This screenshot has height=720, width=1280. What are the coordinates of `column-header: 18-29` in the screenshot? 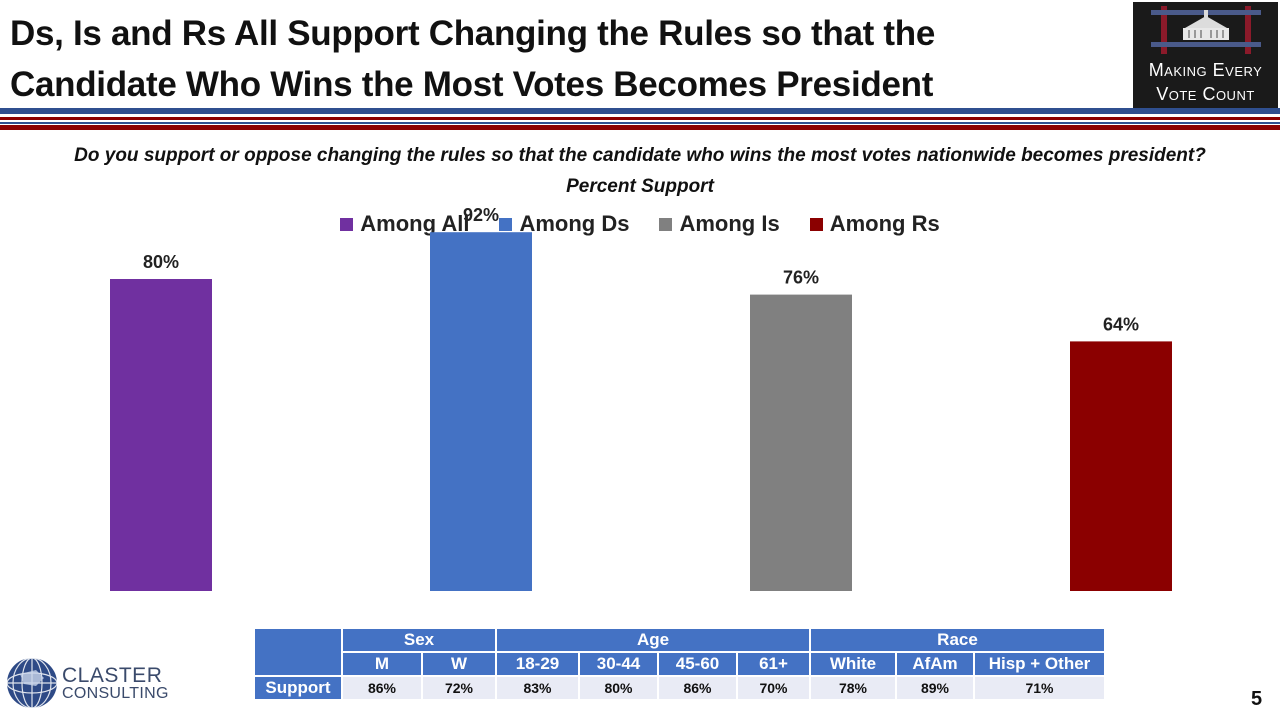 It's located at (537, 664).